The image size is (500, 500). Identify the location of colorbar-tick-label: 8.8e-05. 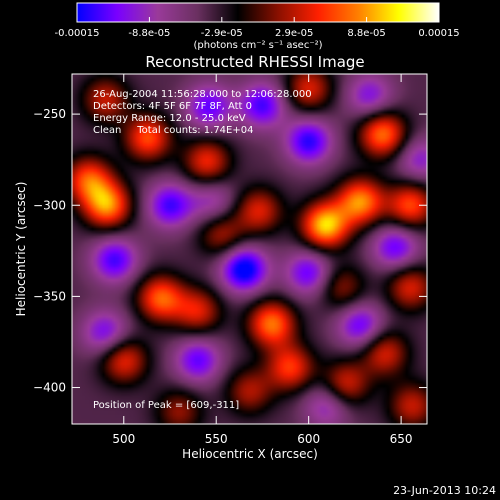
(366, 33).